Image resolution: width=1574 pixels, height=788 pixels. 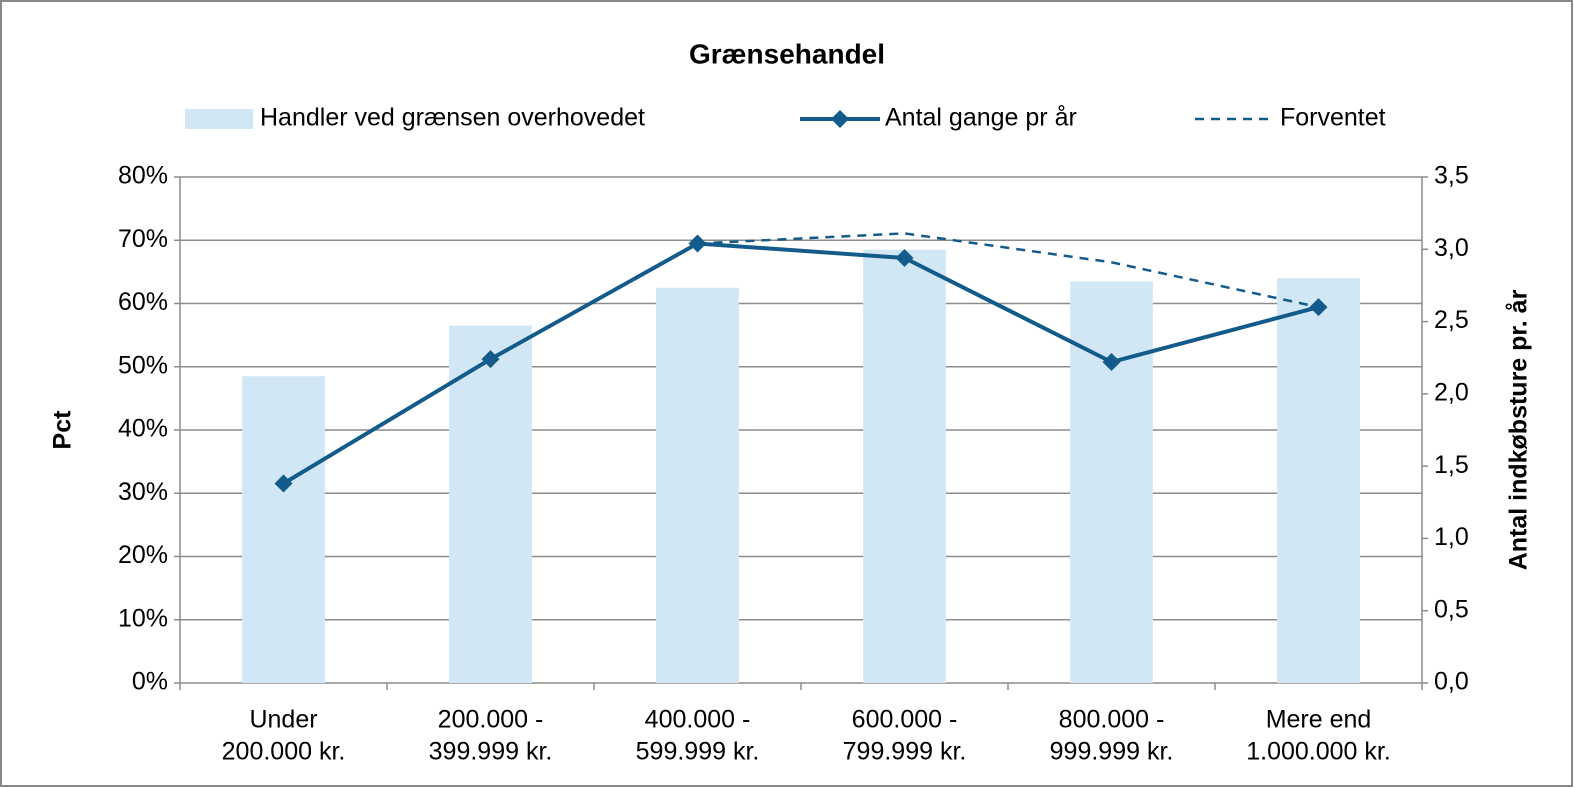 What do you see at coordinates (1112, 720) in the screenshot?
I see `x-tick-label: 800.000 -` at bounding box center [1112, 720].